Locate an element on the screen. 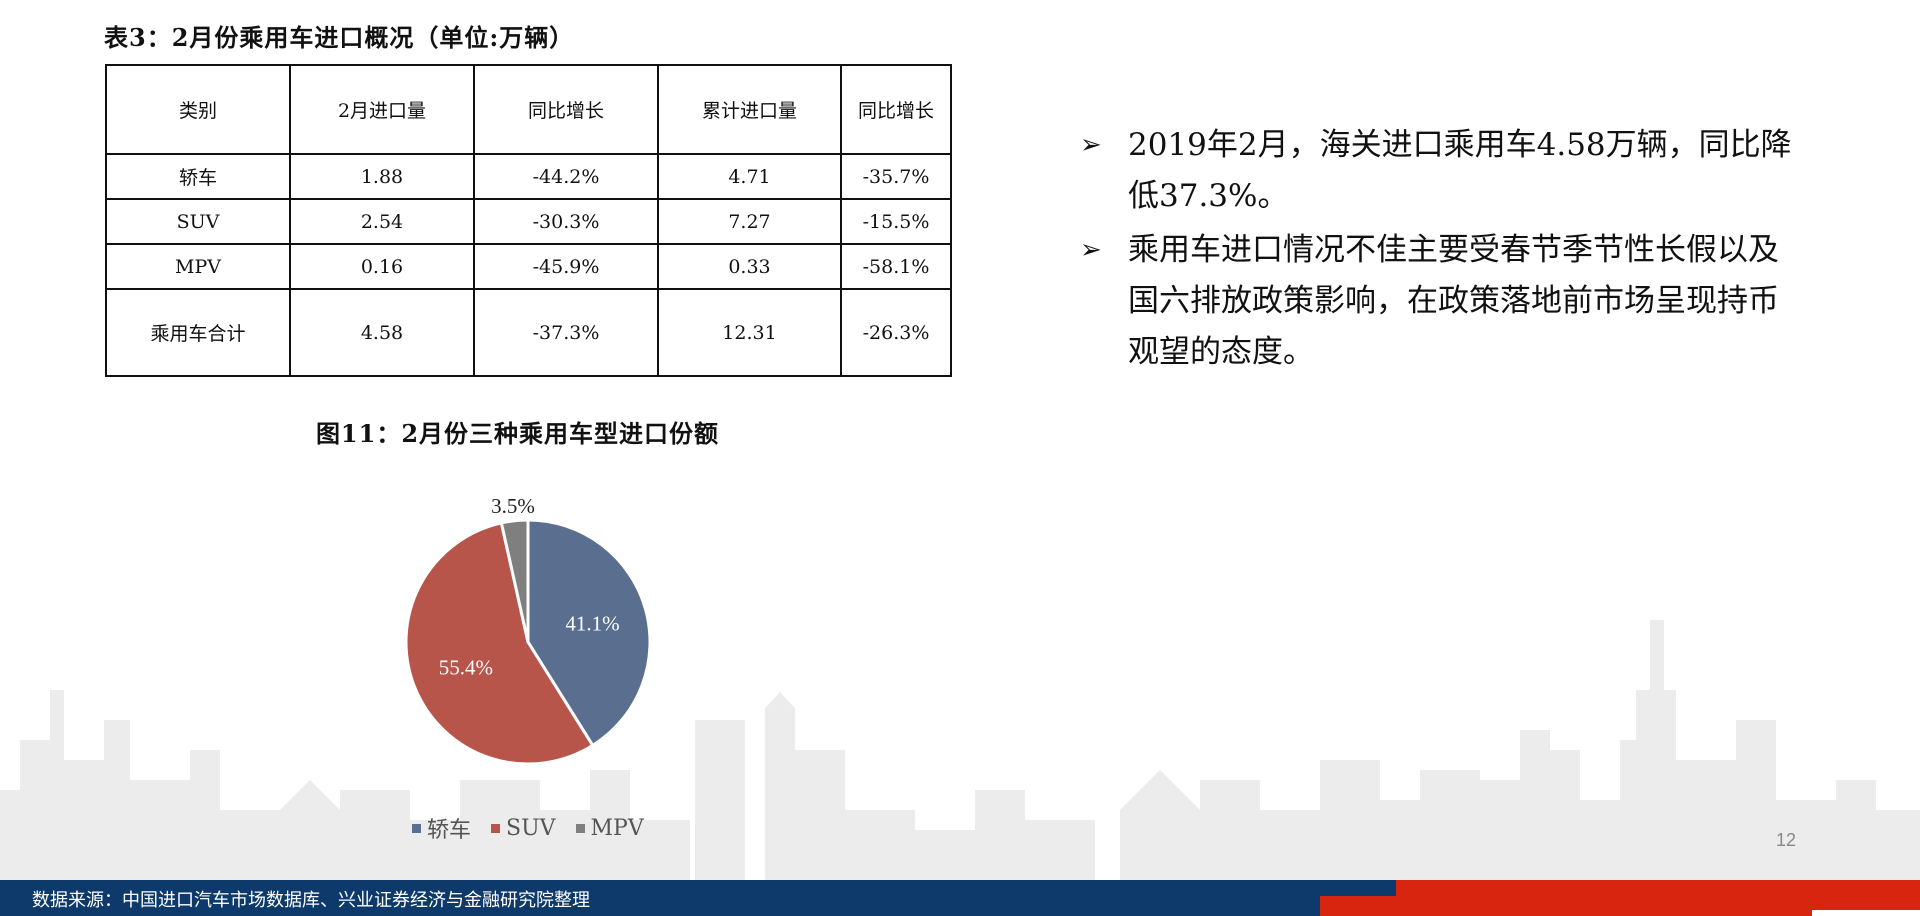 The height and width of the screenshot is (916, 1920). table-header-row: 类别 2月进口量 同比增长 累计进口量 同比增长 is located at coordinates (528, 109).